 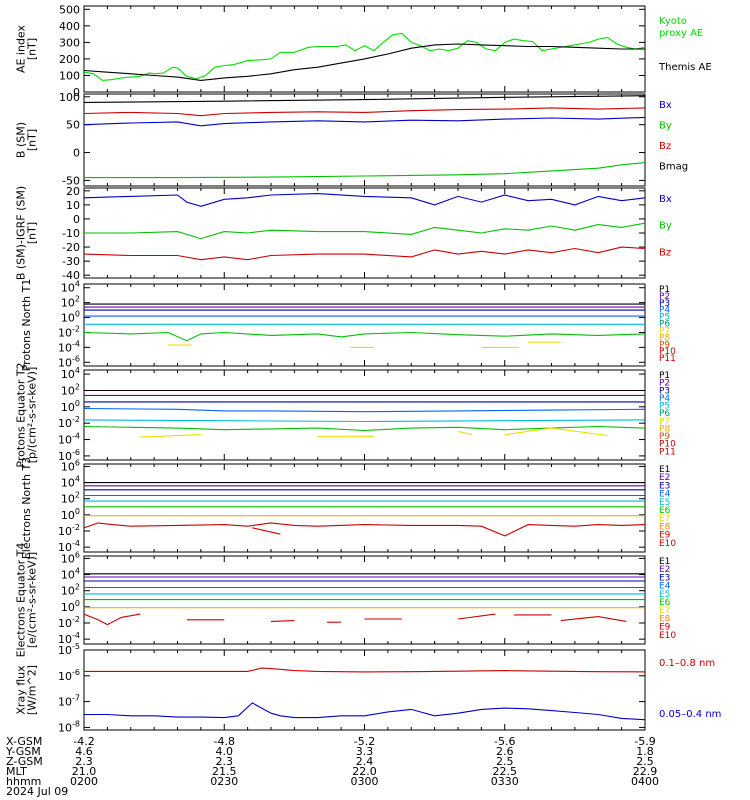 I want to click on footer-value: 21.5, so click(x=224, y=771).